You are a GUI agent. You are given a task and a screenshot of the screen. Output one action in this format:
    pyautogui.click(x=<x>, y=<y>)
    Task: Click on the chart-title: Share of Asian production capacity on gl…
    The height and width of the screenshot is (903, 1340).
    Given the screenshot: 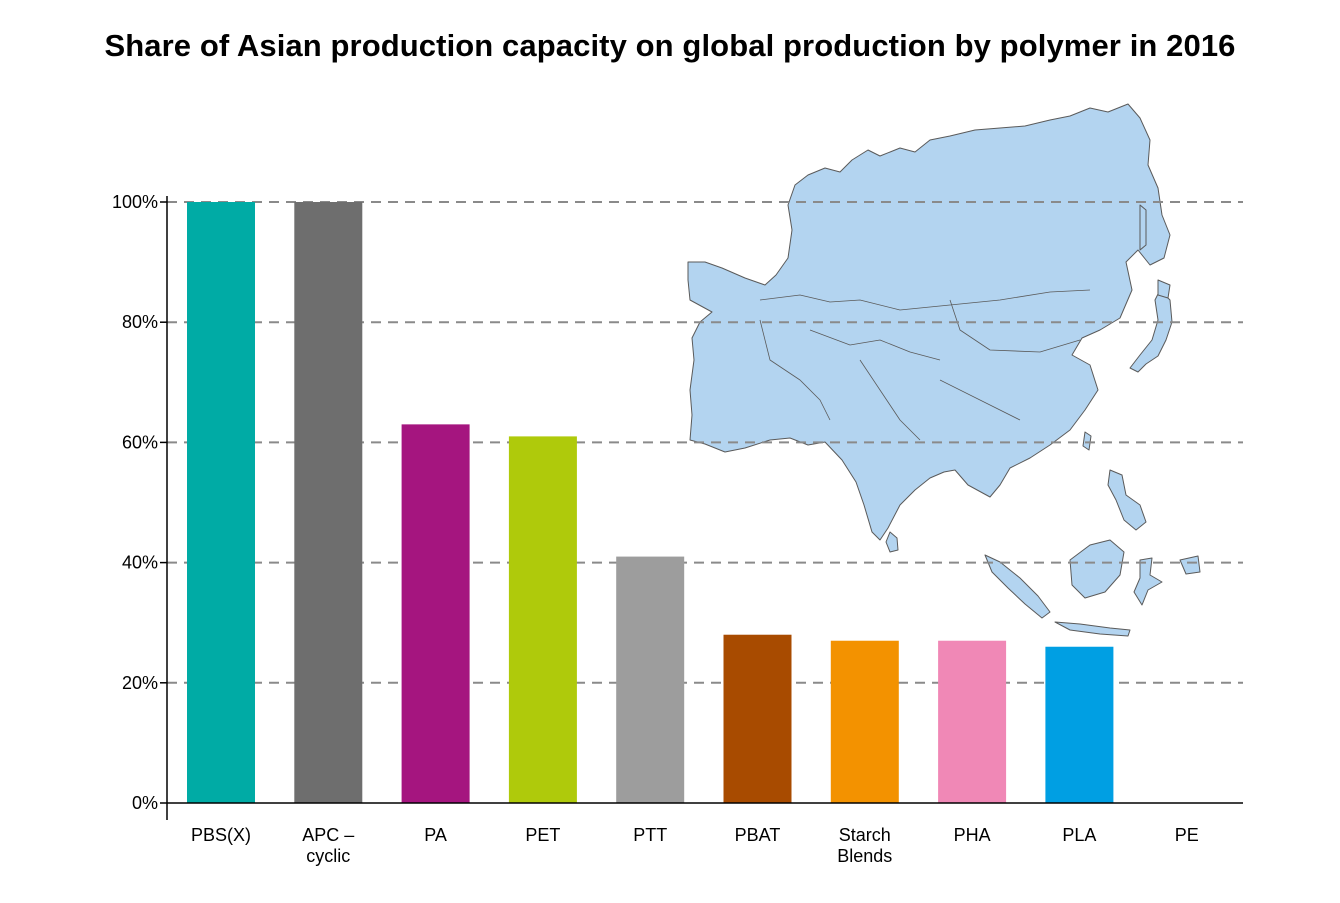 What is the action you would take?
    pyautogui.click(x=670, y=45)
    